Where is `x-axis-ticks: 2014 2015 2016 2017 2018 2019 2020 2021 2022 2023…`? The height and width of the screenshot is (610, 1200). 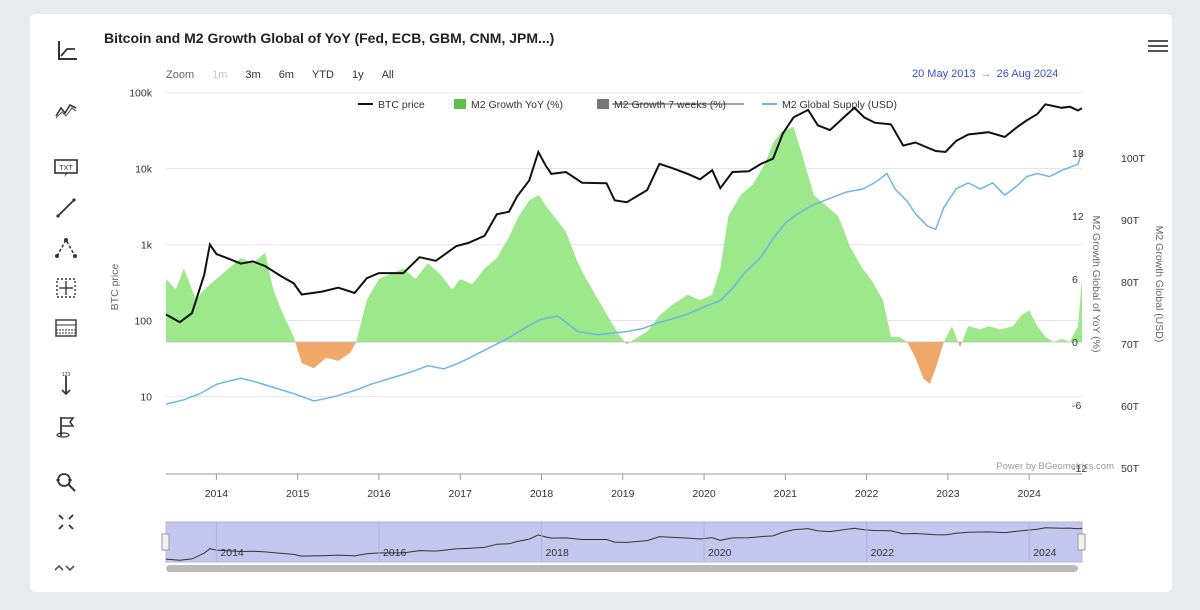
x-axis-ticks: 2014 2015 2016 2017 2018 2019 2020 2021 2022 2023… is located at coordinates (623, 487).